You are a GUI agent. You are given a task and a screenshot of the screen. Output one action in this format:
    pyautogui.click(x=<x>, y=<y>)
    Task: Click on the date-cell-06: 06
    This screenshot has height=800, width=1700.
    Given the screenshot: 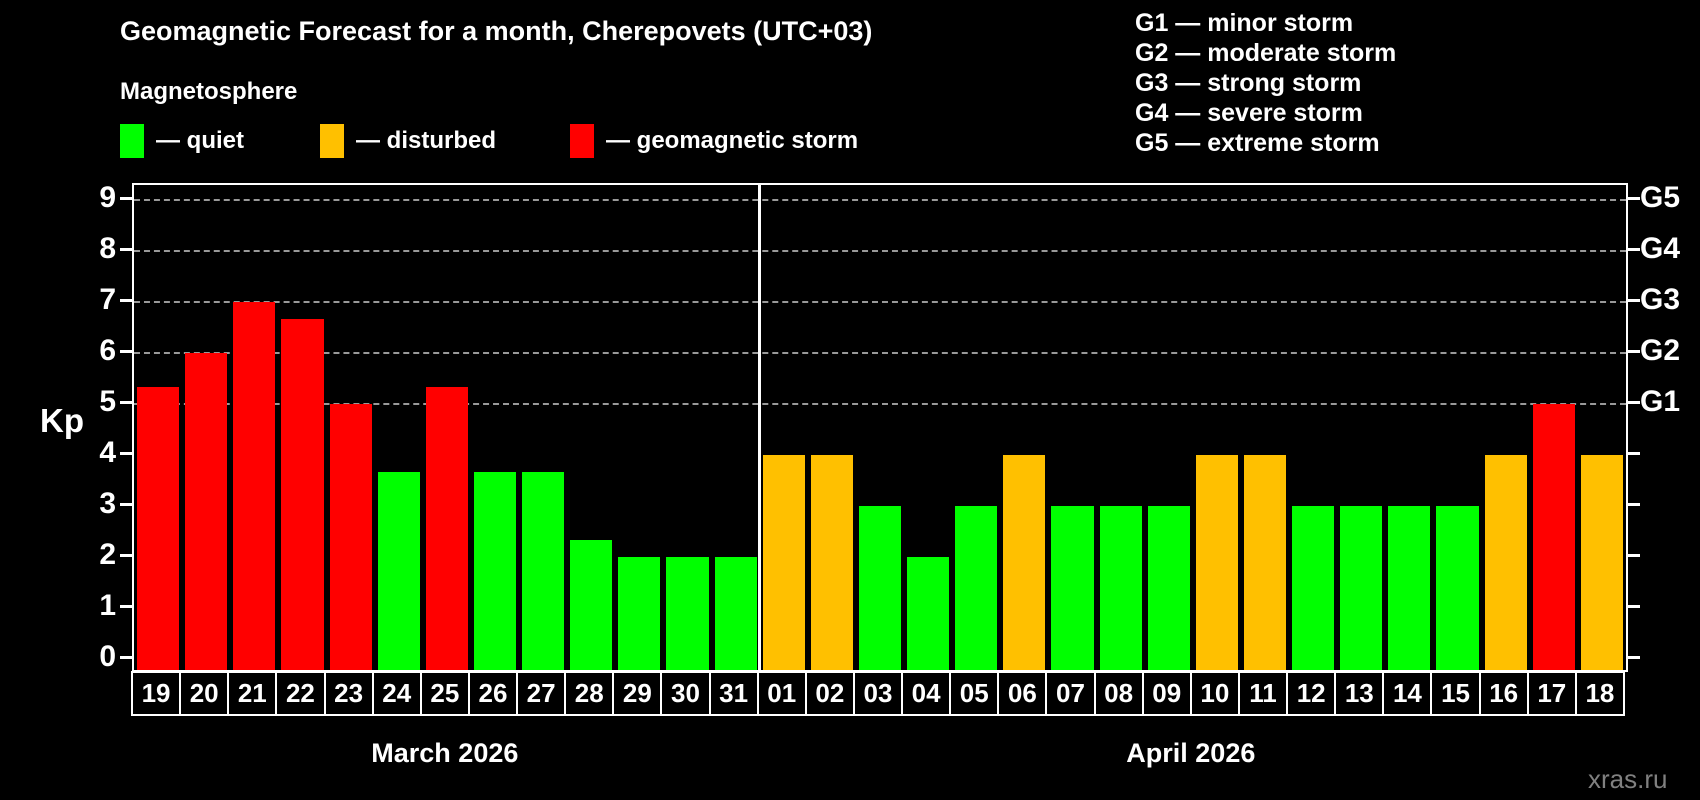 What is the action you would take?
    pyautogui.click(x=1022, y=693)
    